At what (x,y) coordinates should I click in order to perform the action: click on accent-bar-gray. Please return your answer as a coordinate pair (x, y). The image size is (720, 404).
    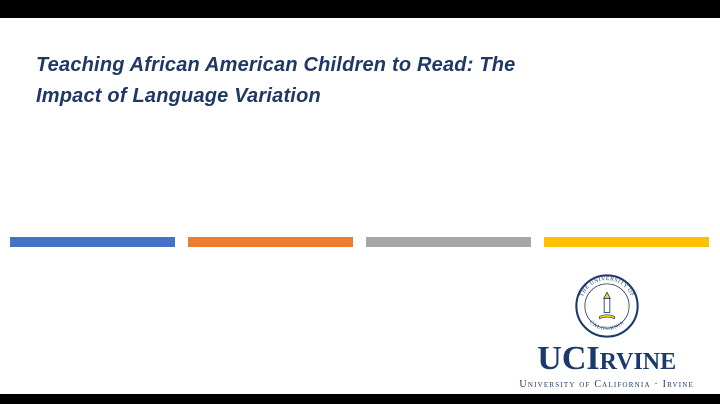
    Looking at the image, I should click on (448, 242).